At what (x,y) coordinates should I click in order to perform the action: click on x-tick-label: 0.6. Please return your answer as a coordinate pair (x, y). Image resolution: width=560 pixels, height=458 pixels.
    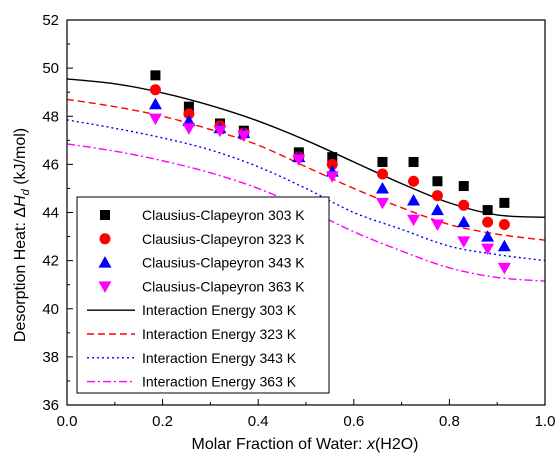
    Looking at the image, I should click on (353, 421).